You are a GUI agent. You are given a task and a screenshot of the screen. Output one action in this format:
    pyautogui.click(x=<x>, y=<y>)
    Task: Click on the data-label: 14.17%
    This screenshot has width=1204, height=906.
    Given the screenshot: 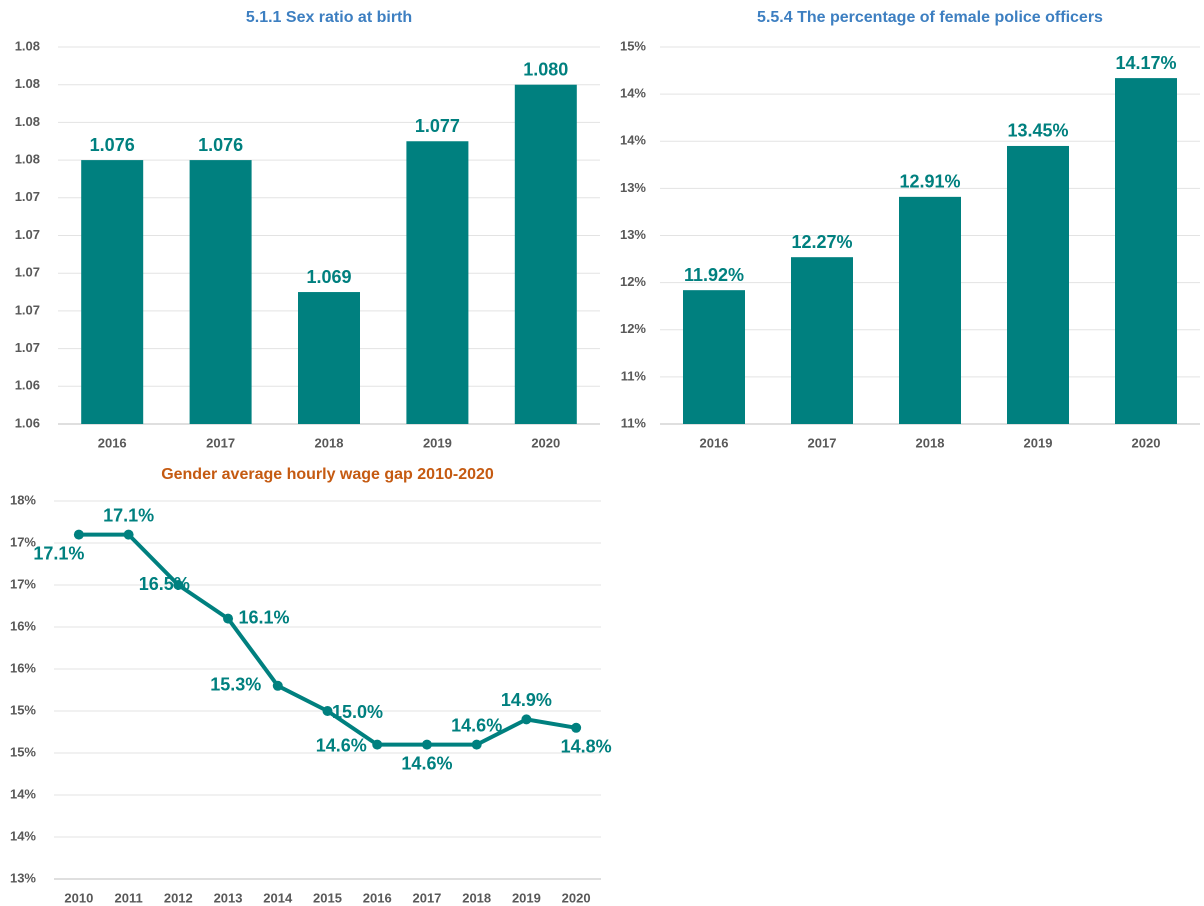 What is the action you would take?
    pyautogui.click(x=1145, y=63)
    